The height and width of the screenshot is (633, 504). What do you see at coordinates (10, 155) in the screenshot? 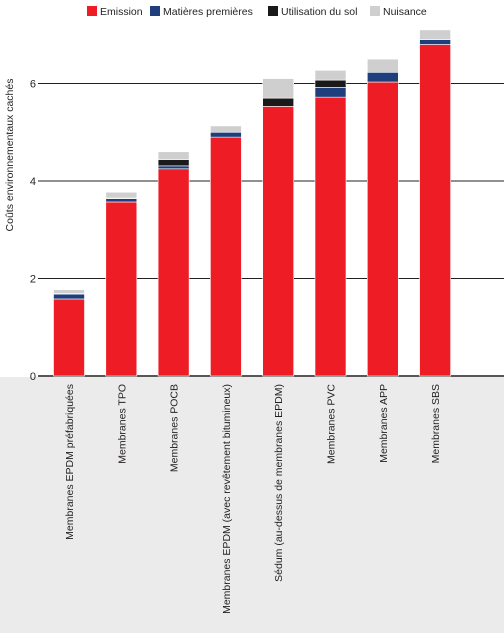
I see `y-axis-label: Coûts environnementaux cachés` at bounding box center [10, 155].